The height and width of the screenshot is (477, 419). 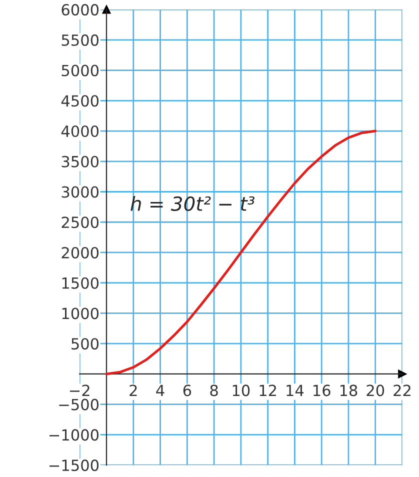 I want to click on y-tick-label: 6000, so click(x=80, y=10).